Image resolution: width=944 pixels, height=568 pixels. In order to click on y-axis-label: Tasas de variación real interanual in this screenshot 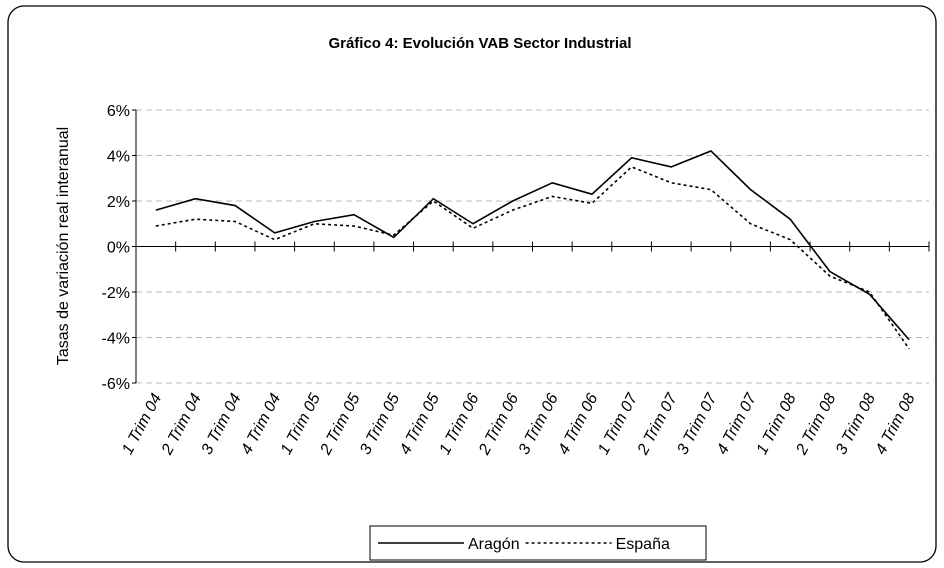, I will do `click(63, 246)`.